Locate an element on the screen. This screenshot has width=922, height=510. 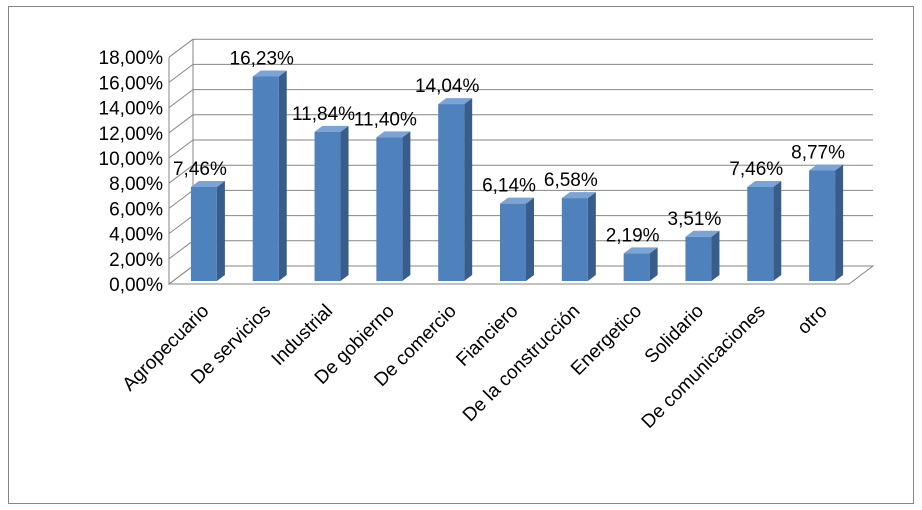
data-label: 14,04% is located at coordinates (447, 86).